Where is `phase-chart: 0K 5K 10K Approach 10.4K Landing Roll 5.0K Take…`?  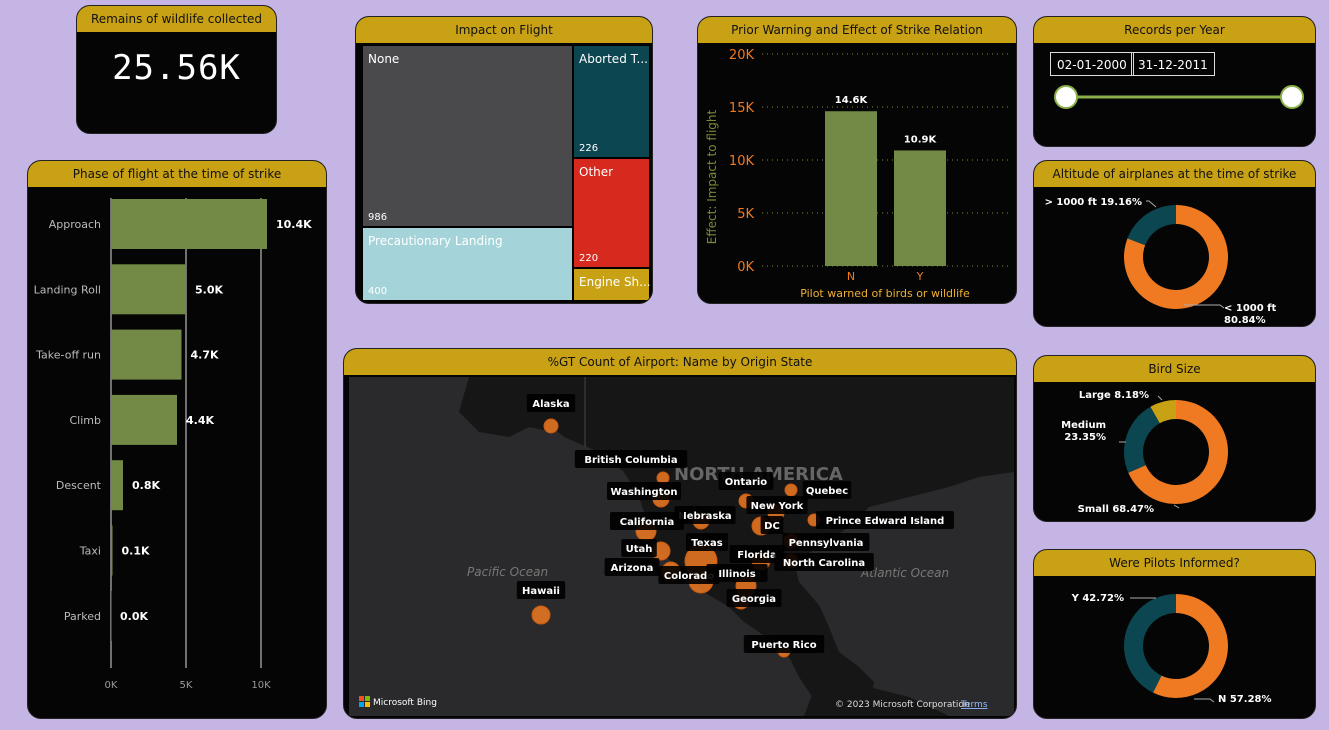 phase-chart: 0K 5K 10K Approach 10.4K Landing Roll 5.0K Take… is located at coordinates (173, 444).